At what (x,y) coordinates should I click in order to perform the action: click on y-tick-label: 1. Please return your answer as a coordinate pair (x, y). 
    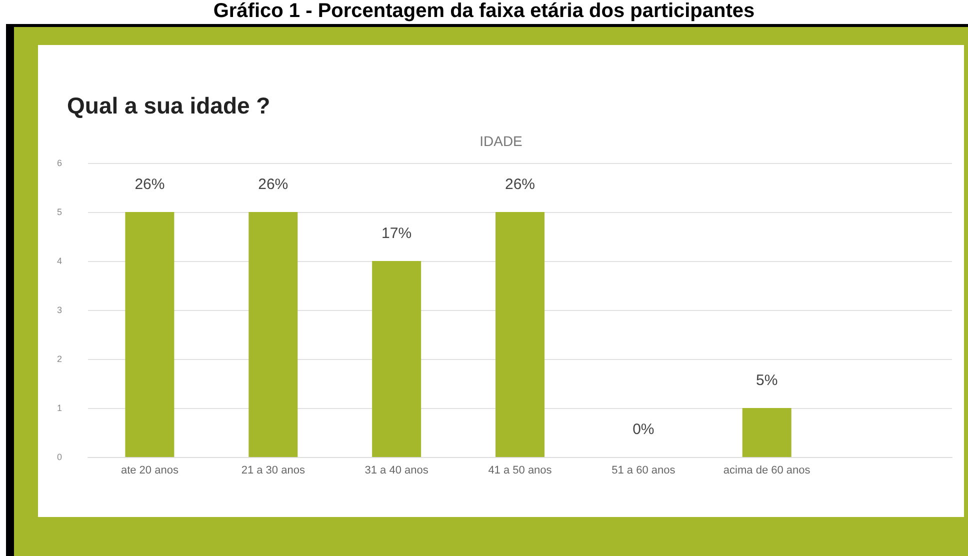
    Looking at the image, I should click on (59, 408).